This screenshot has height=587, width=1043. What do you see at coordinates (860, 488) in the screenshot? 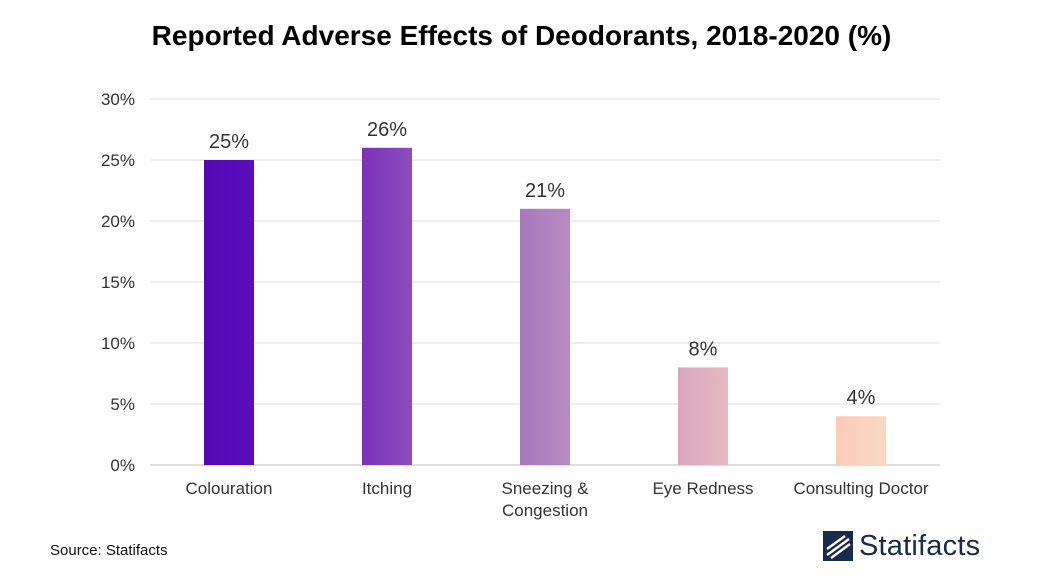
I see `x-tick-label: Consulting Doctor` at bounding box center [860, 488].